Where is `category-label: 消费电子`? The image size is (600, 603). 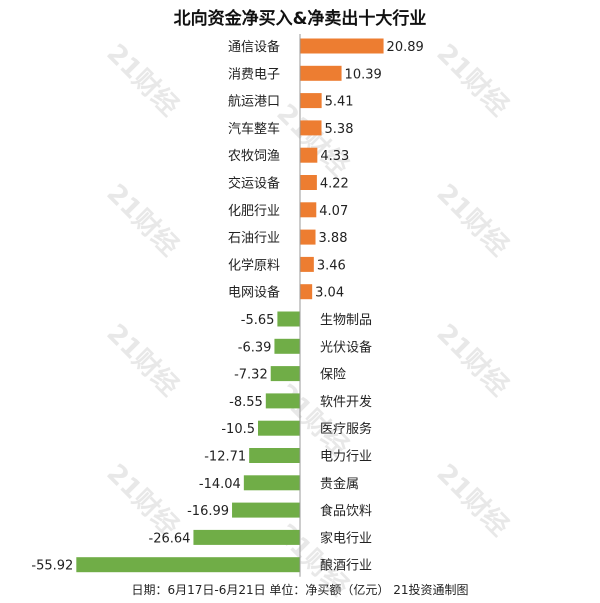 category-label: 消费电子 is located at coordinates (254, 74).